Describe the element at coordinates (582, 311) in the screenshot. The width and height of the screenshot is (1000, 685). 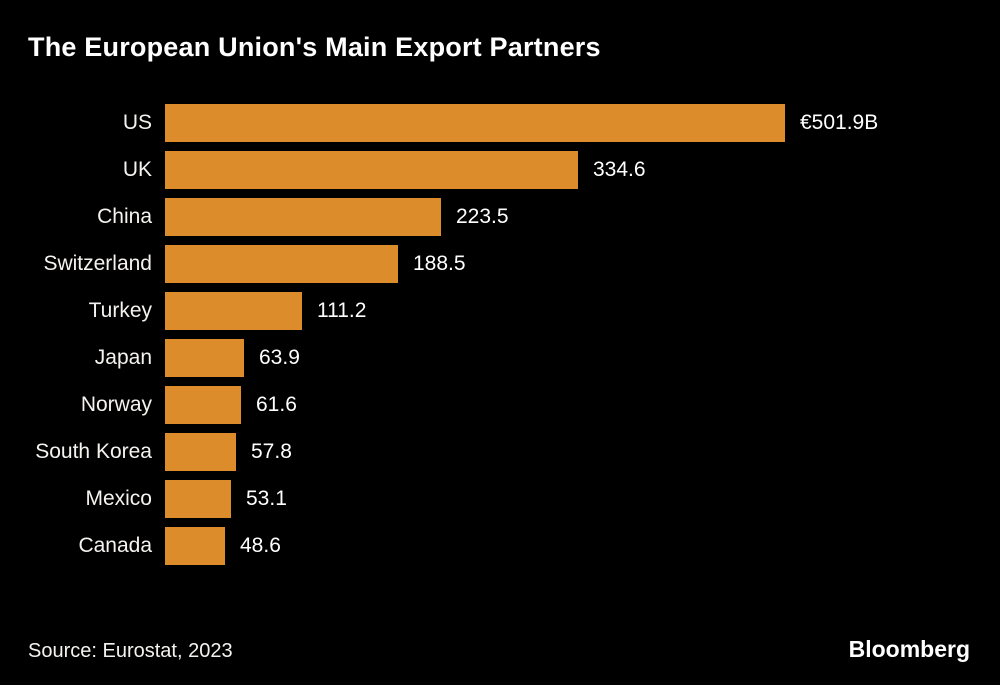
I see `bar-track: 111.2` at that location.